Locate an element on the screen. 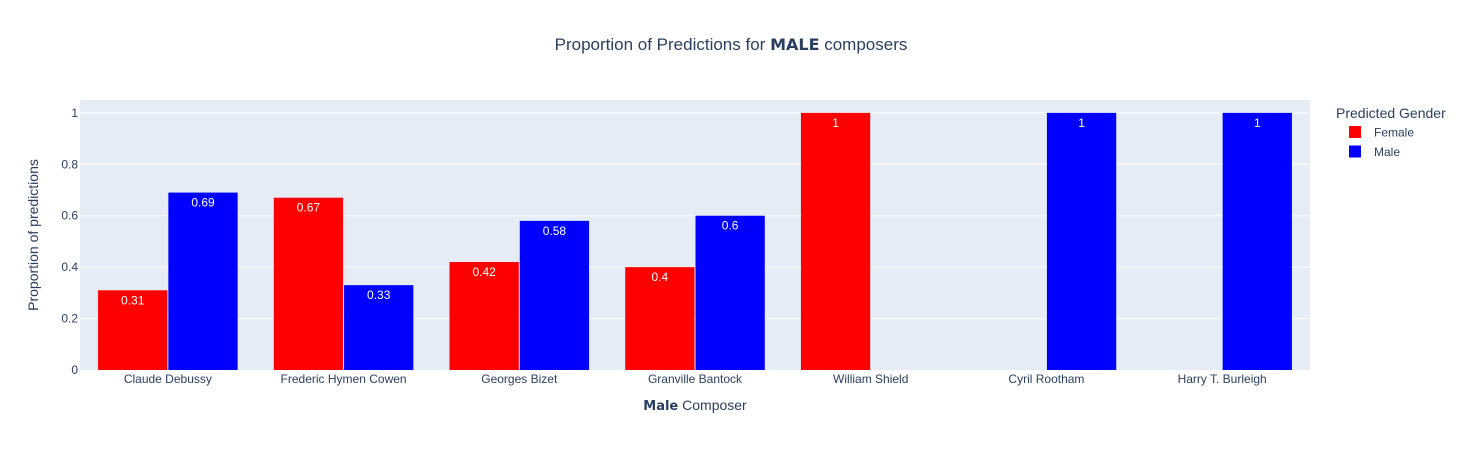  y-tick-label: 0.2 is located at coordinates (69, 319).